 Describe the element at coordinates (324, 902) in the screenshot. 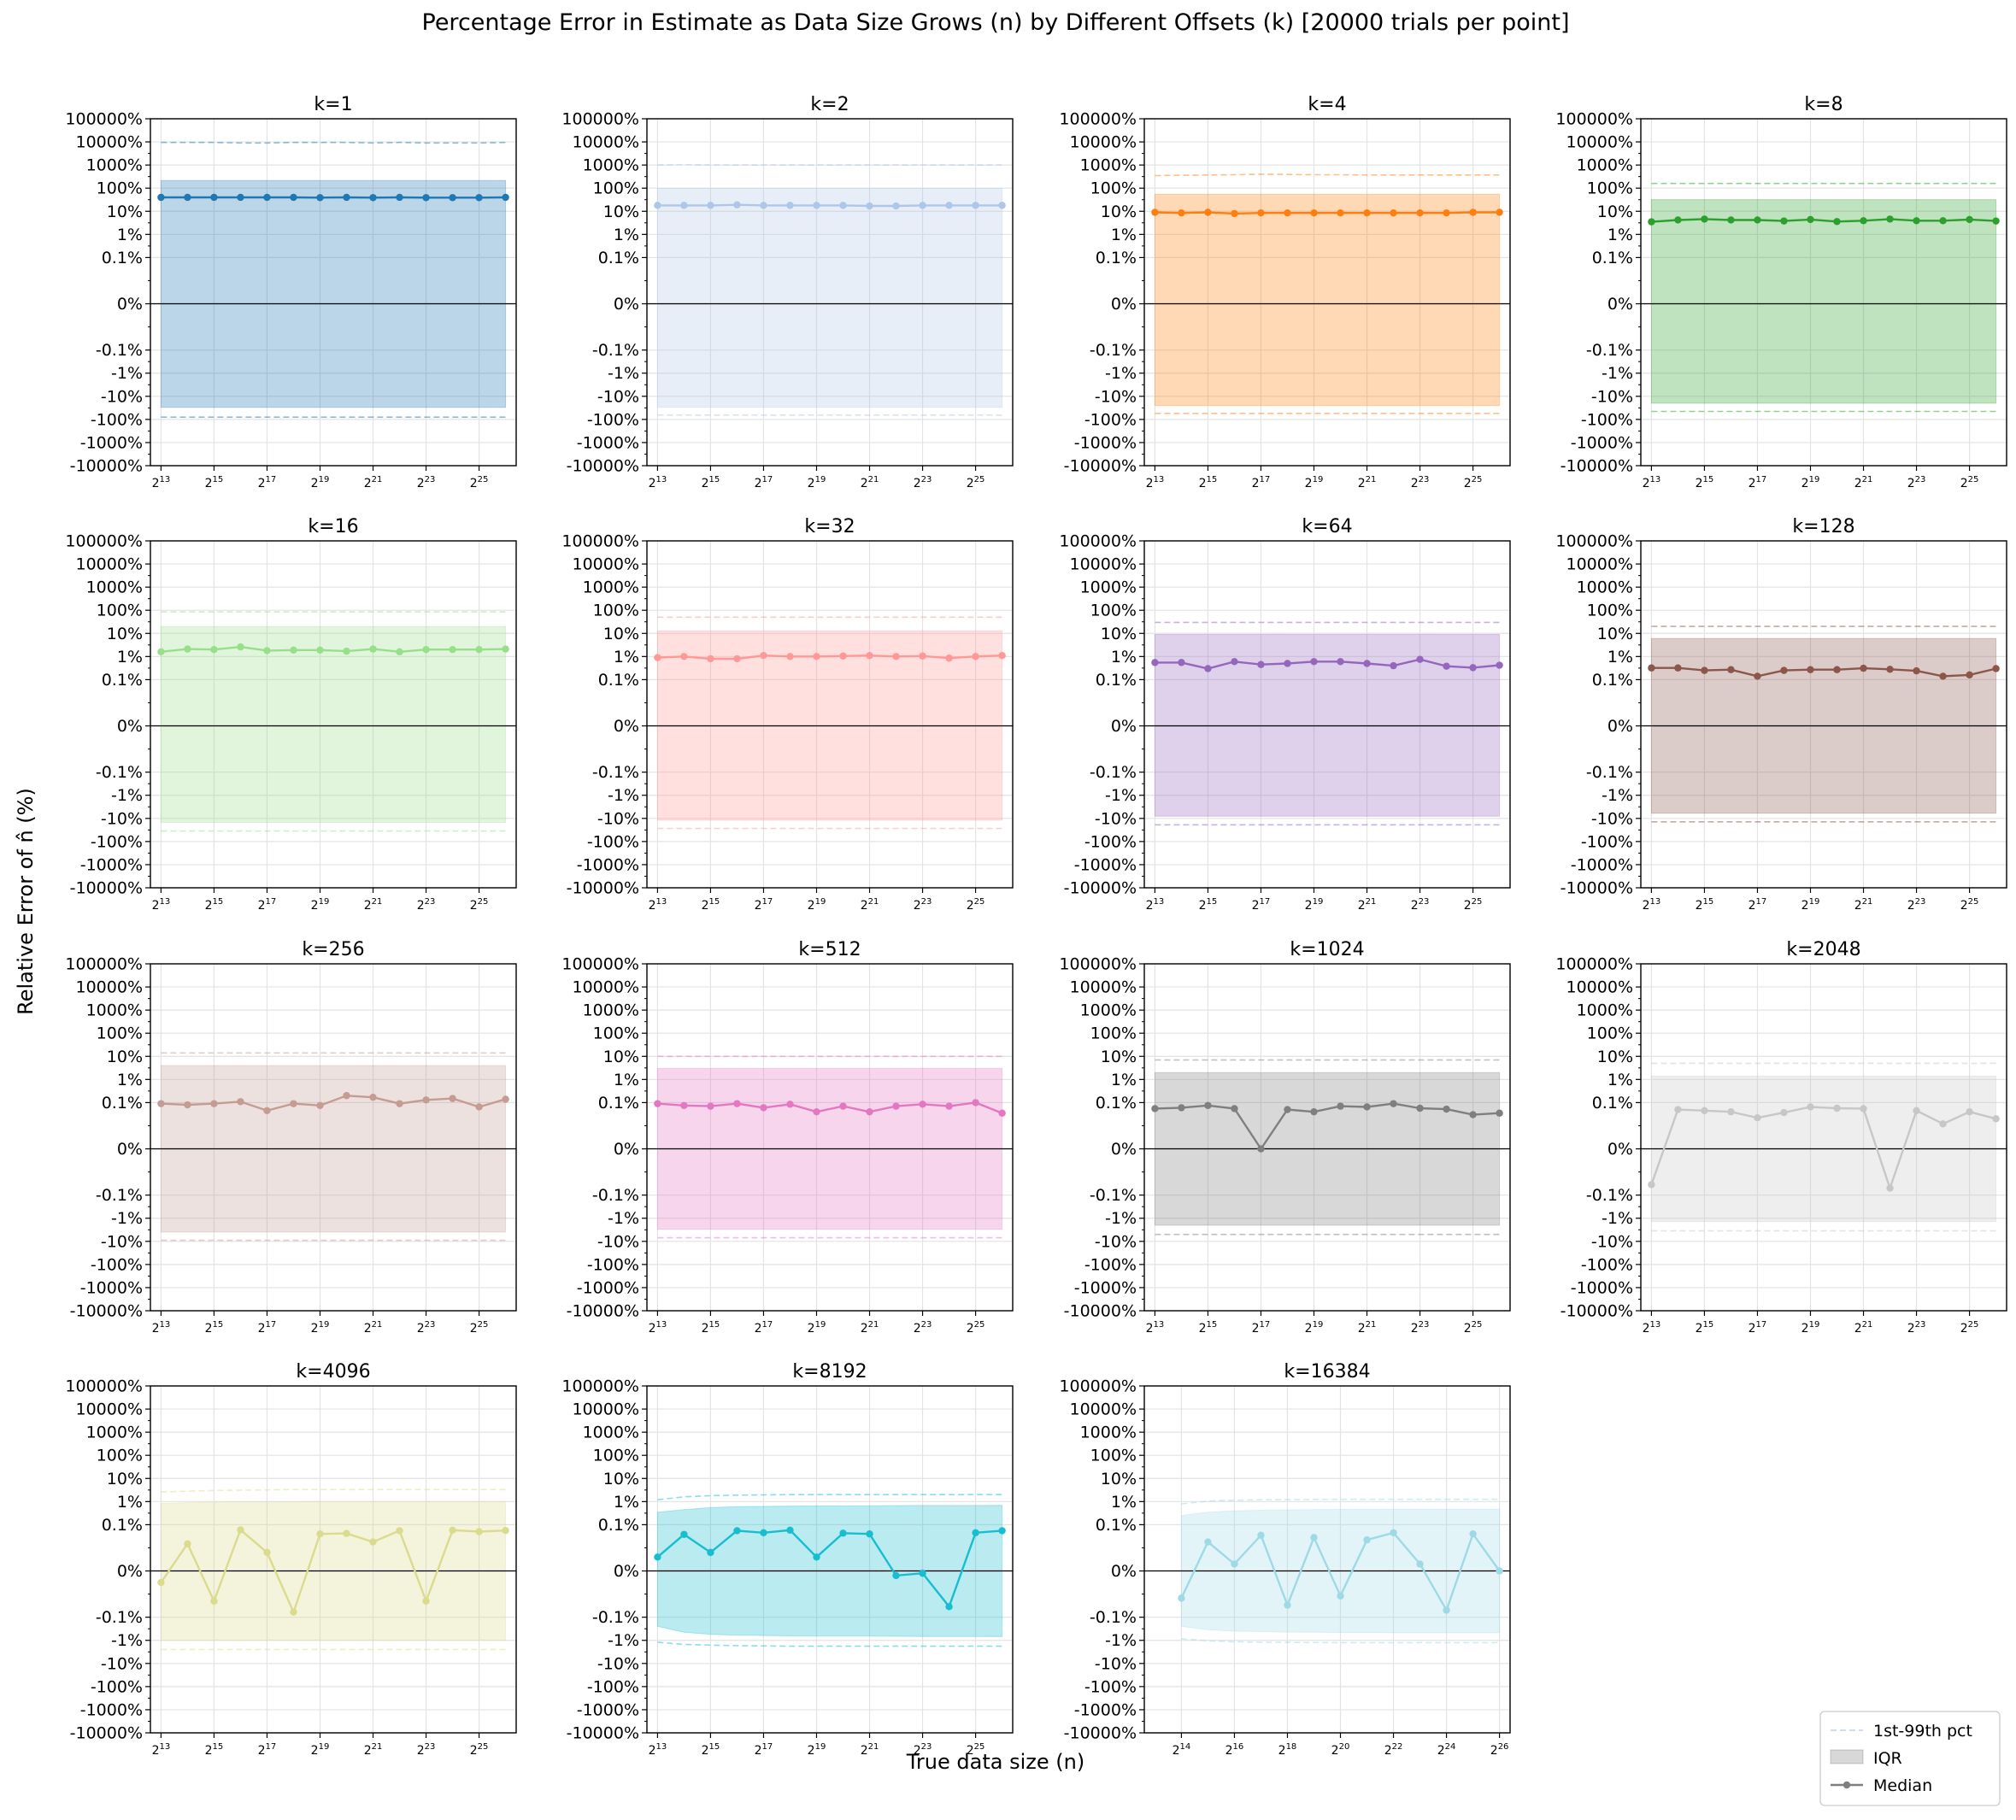

I see `x-tick-exponent: 19` at that location.